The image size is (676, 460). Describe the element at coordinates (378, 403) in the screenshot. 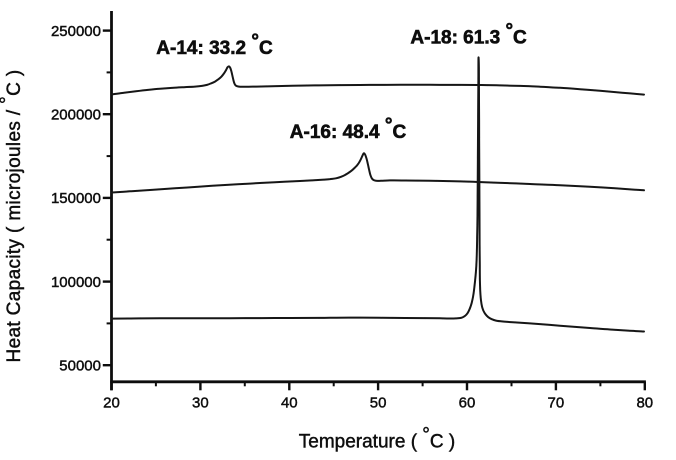

I see `svg-text: 50` at that location.